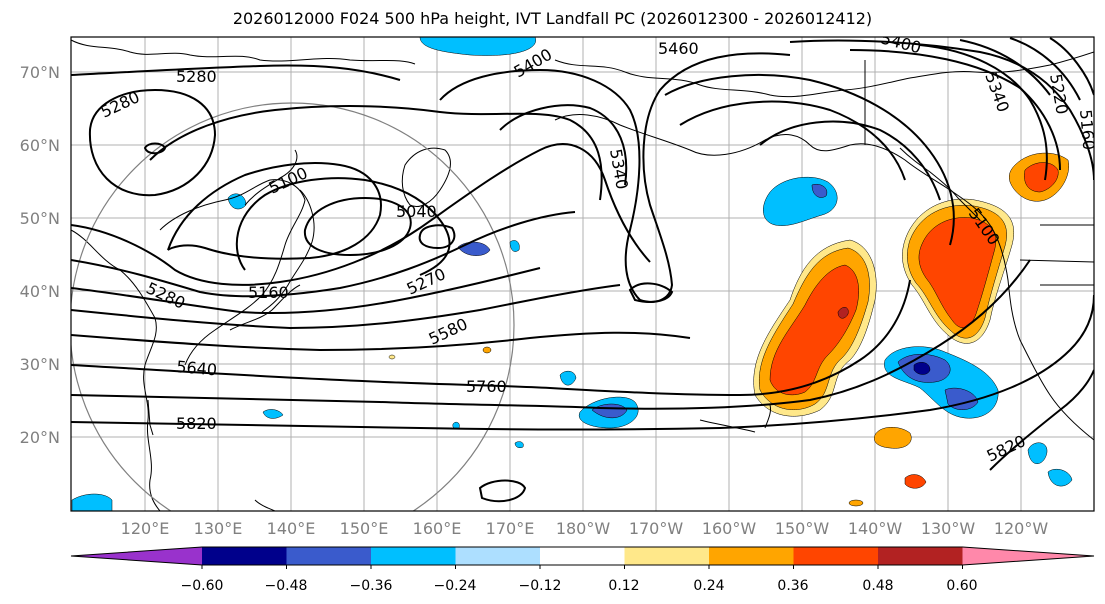 The height and width of the screenshot is (604, 1105). What do you see at coordinates (708, 586) in the screenshot?
I see `colorbar-tick-label: 0.24` at bounding box center [708, 586].